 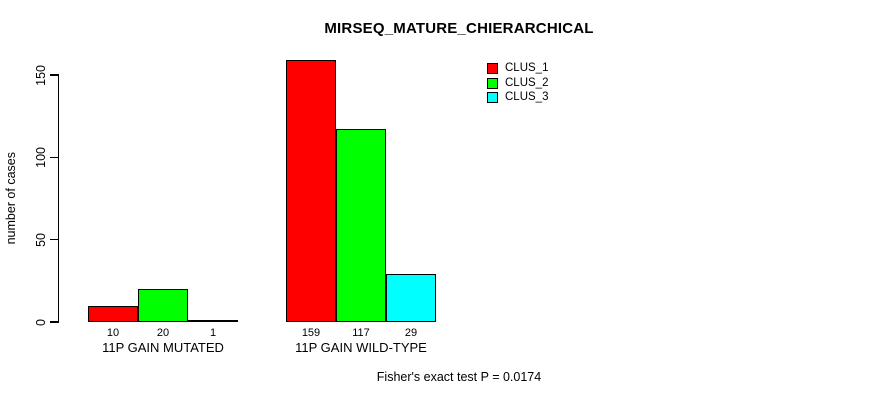 What do you see at coordinates (163, 333) in the screenshot?
I see `bar-value-label: 20` at bounding box center [163, 333].